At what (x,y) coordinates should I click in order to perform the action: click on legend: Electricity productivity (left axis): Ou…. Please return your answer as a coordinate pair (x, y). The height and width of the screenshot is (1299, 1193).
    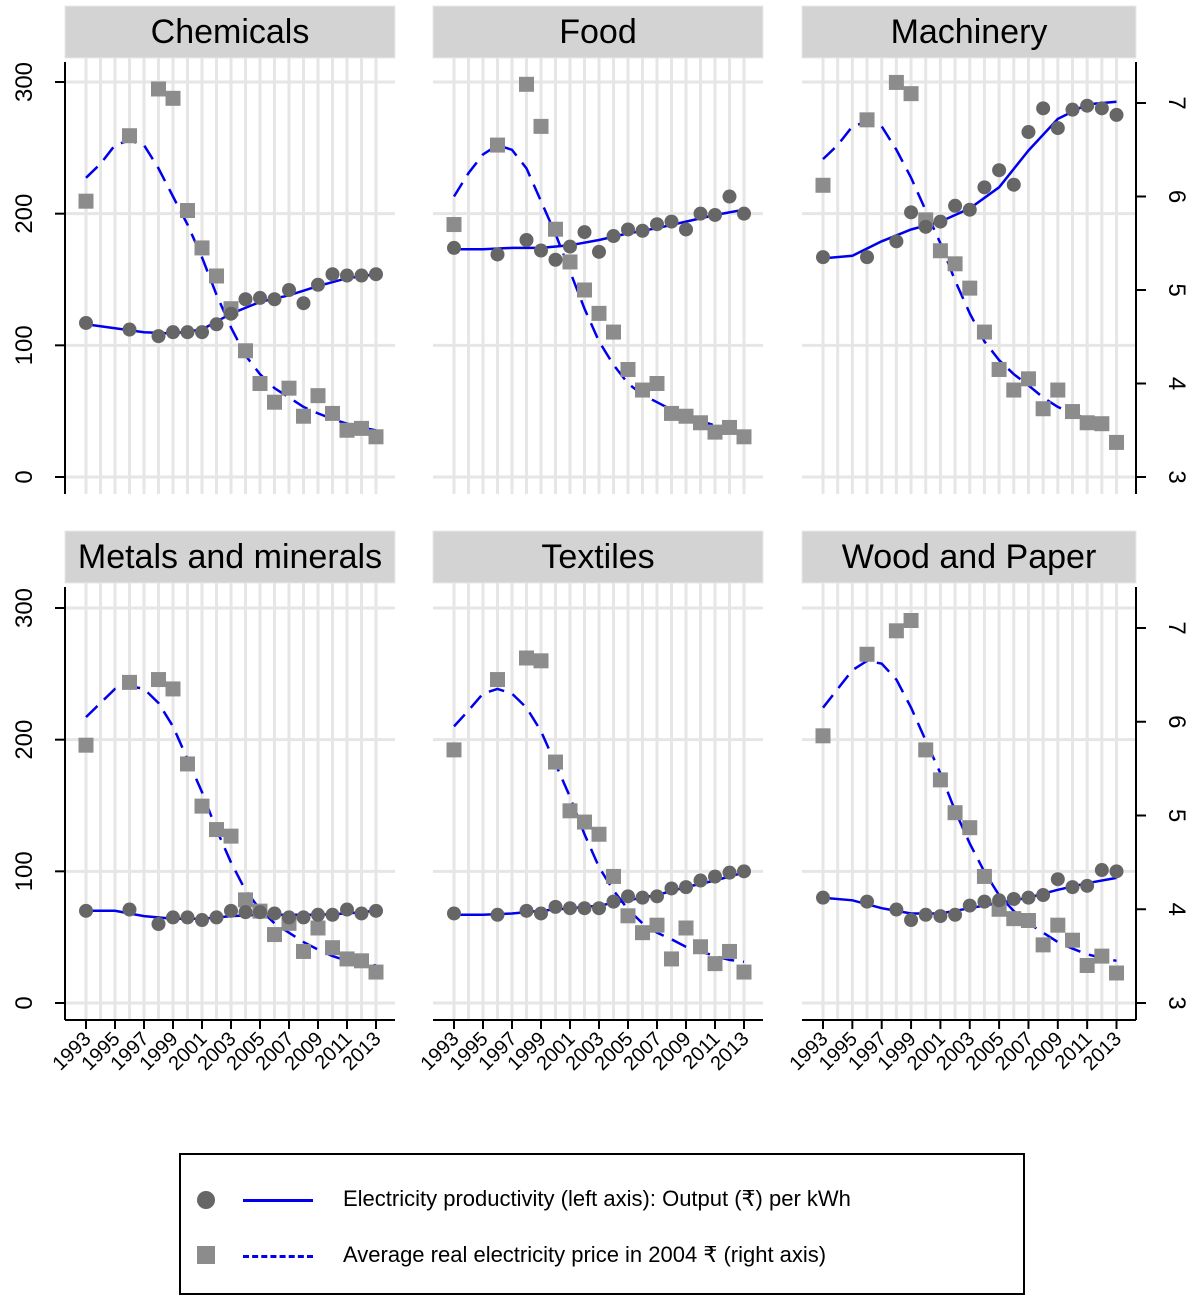
    Looking at the image, I should click on (602, 1224).